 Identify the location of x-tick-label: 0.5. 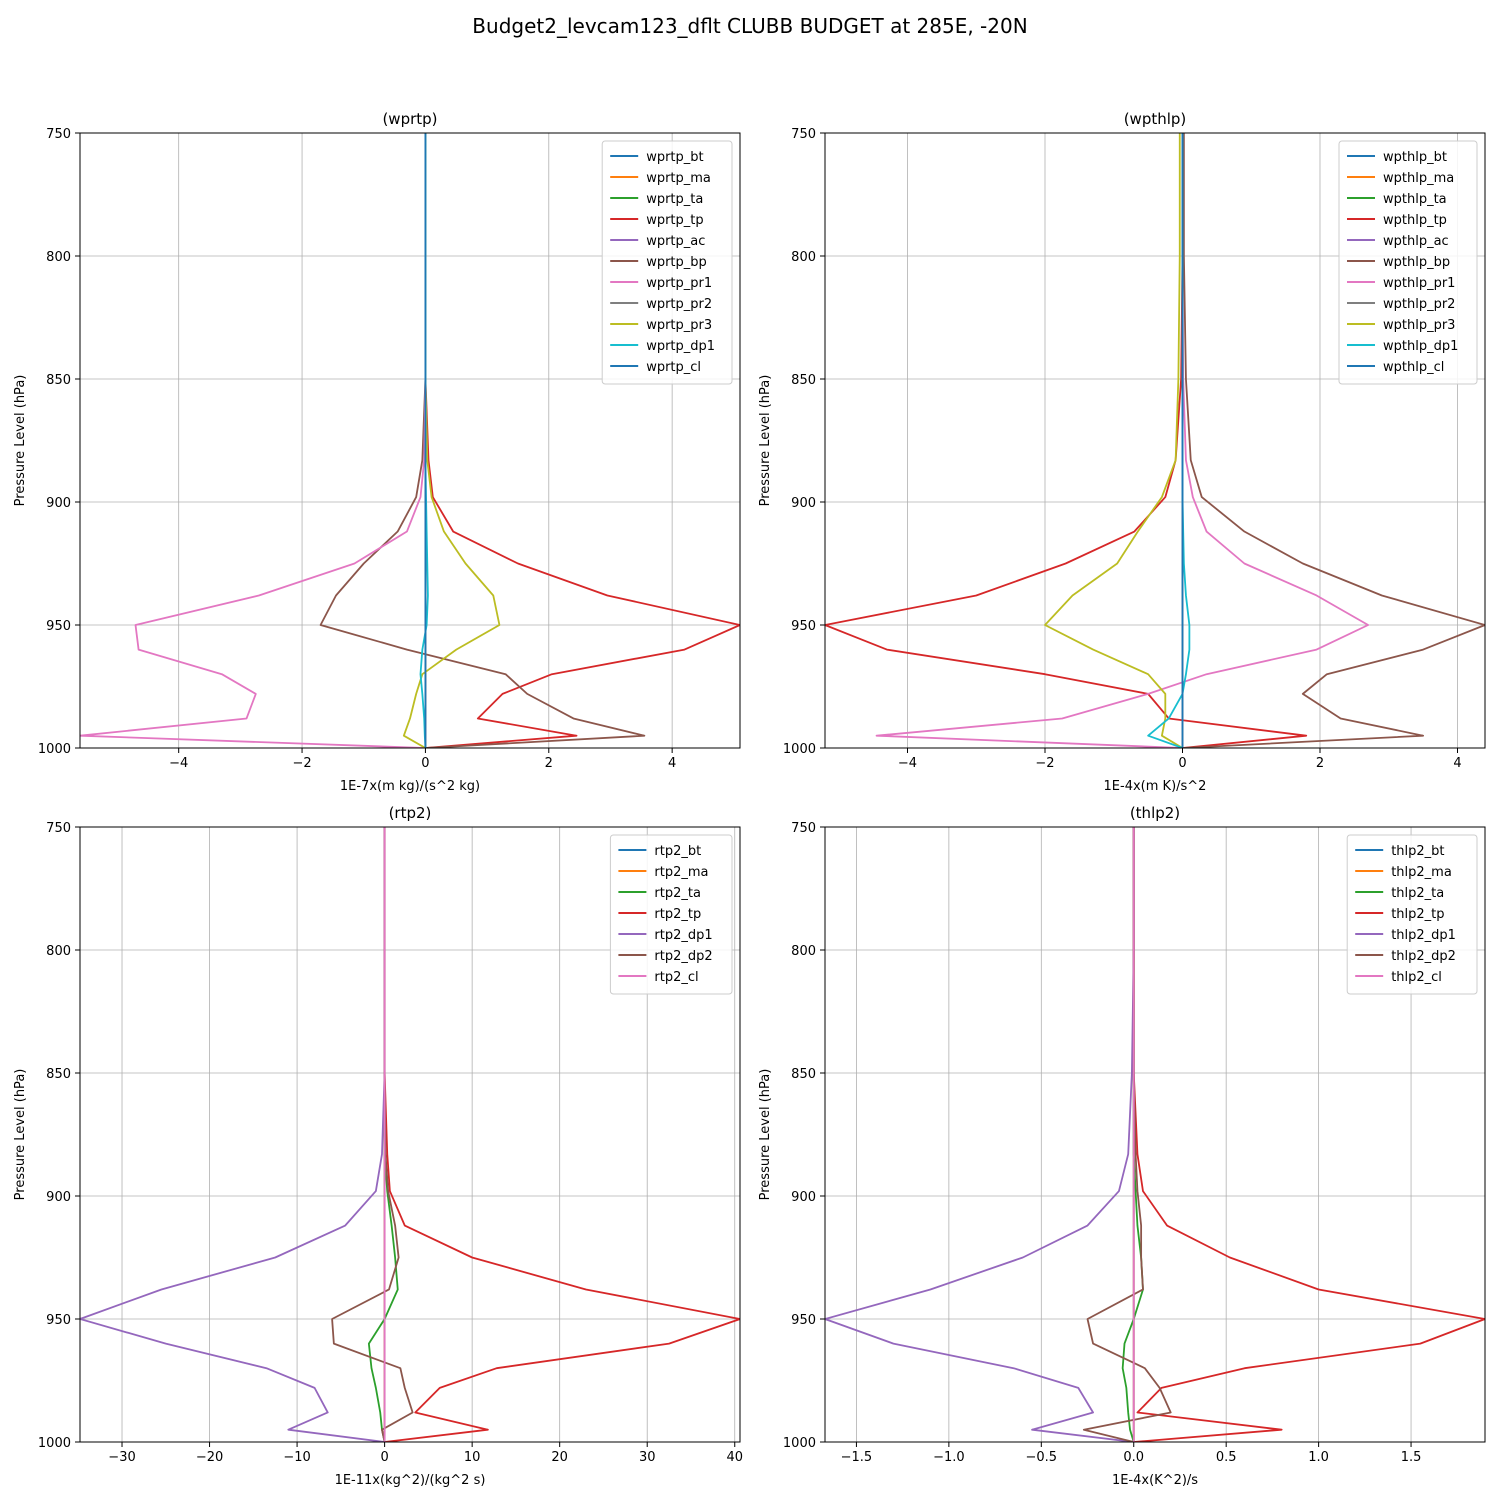
(1226, 1457).